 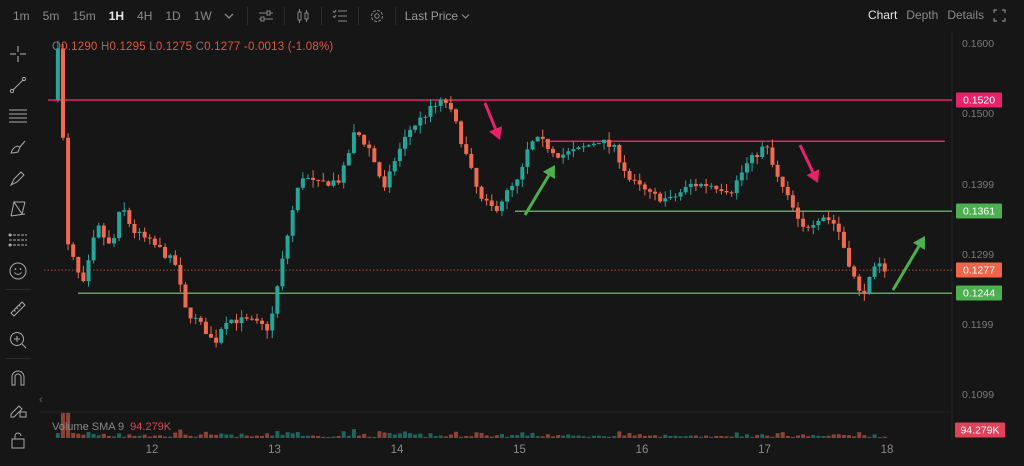 What do you see at coordinates (979, 100) in the screenshot?
I see `level-price-badge: 0.1520` at bounding box center [979, 100].